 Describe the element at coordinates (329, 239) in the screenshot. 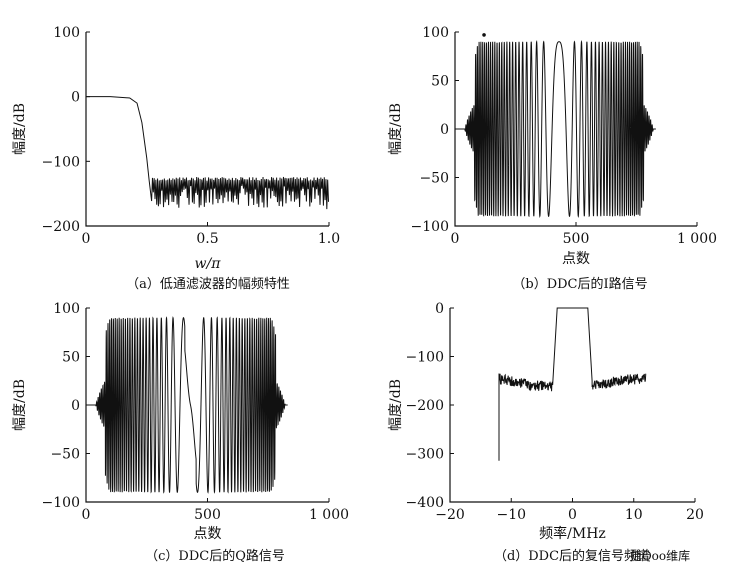

I see `x-tick-label: 1.0` at that location.